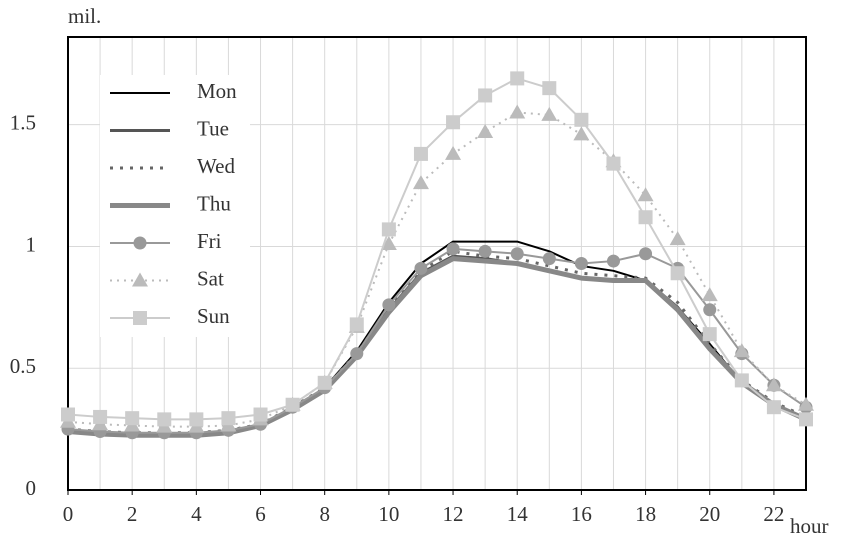 The image size is (850, 544). What do you see at coordinates (68, 514) in the screenshot?
I see `x-tick-label: 0` at bounding box center [68, 514].